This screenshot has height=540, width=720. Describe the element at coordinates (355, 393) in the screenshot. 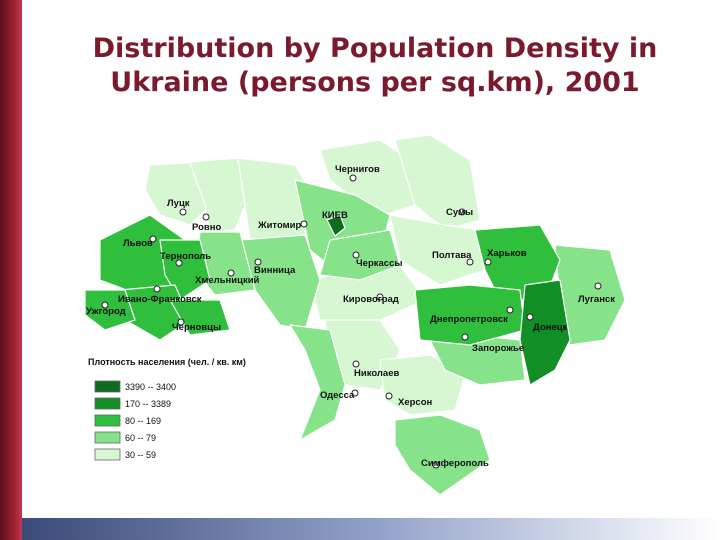

I see `city-dot-odesa` at that location.